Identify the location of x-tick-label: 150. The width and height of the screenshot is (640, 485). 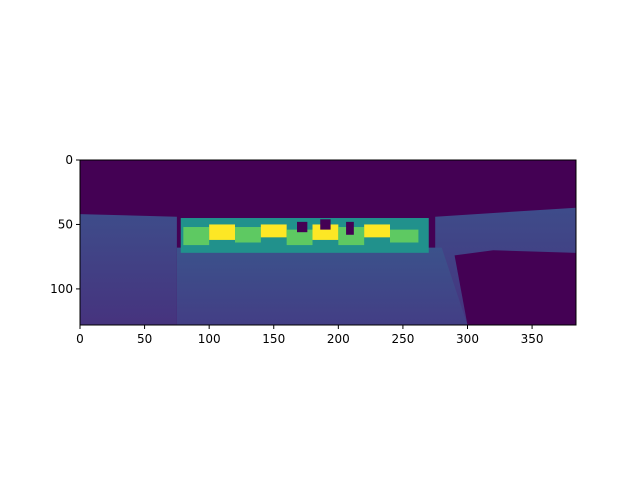
(273, 339).